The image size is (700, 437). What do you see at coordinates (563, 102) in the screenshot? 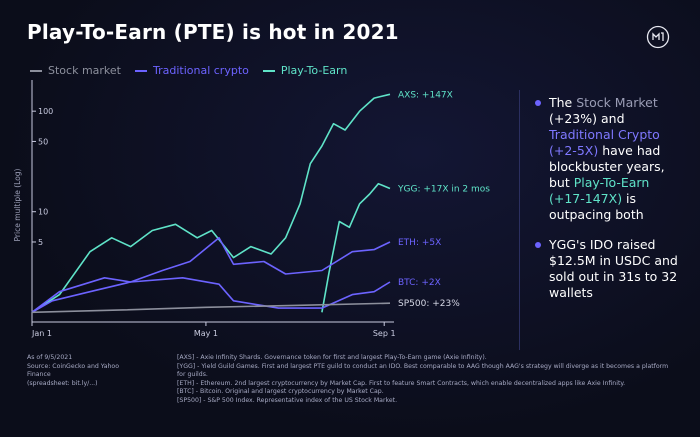
I see `bullet-text: The` at bounding box center [563, 102].